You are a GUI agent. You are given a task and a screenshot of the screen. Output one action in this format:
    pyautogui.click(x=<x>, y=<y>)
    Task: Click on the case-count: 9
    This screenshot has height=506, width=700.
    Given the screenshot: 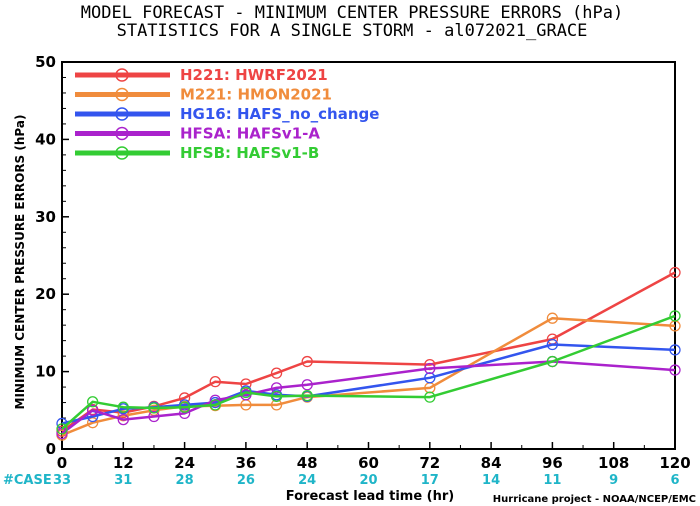 What is the action you would take?
    pyautogui.click(x=613, y=480)
    